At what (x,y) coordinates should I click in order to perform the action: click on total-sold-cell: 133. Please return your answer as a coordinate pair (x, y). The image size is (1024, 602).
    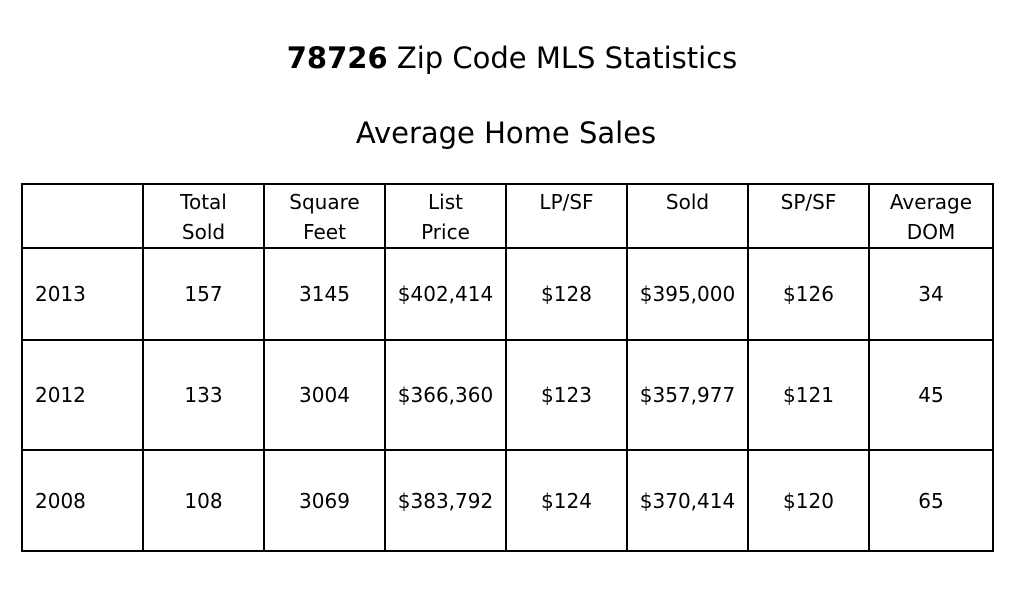
    Looking at the image, I should click on (203, 395).